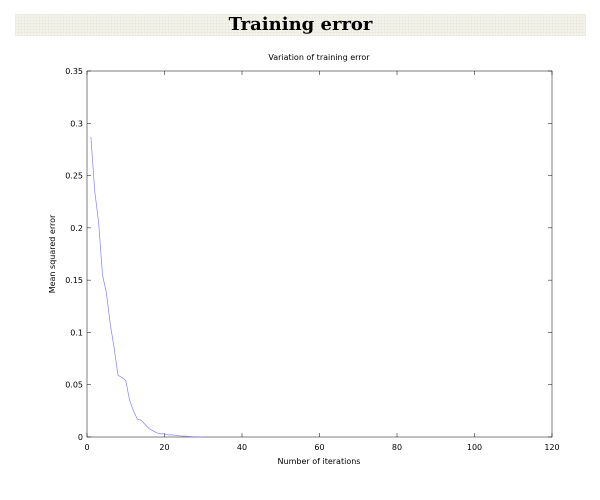 This screenshot has width=600, height=500. Describe the element at coordinates (74, 71) in the screenshot. I see `y-tick-label: 0.35` at that location.